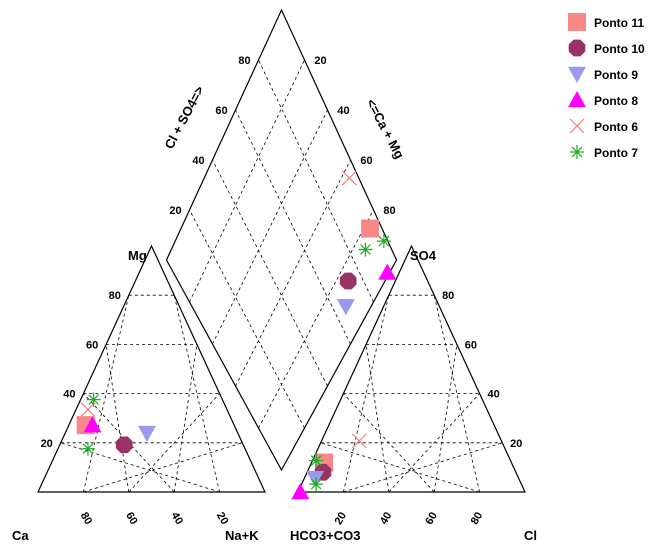 This screenshot has width=655, height=544. What do you see at coordinates (366, 161) in the screenshot?
I see `diamond-right-tick: 60` at bounding box center [366, 161].